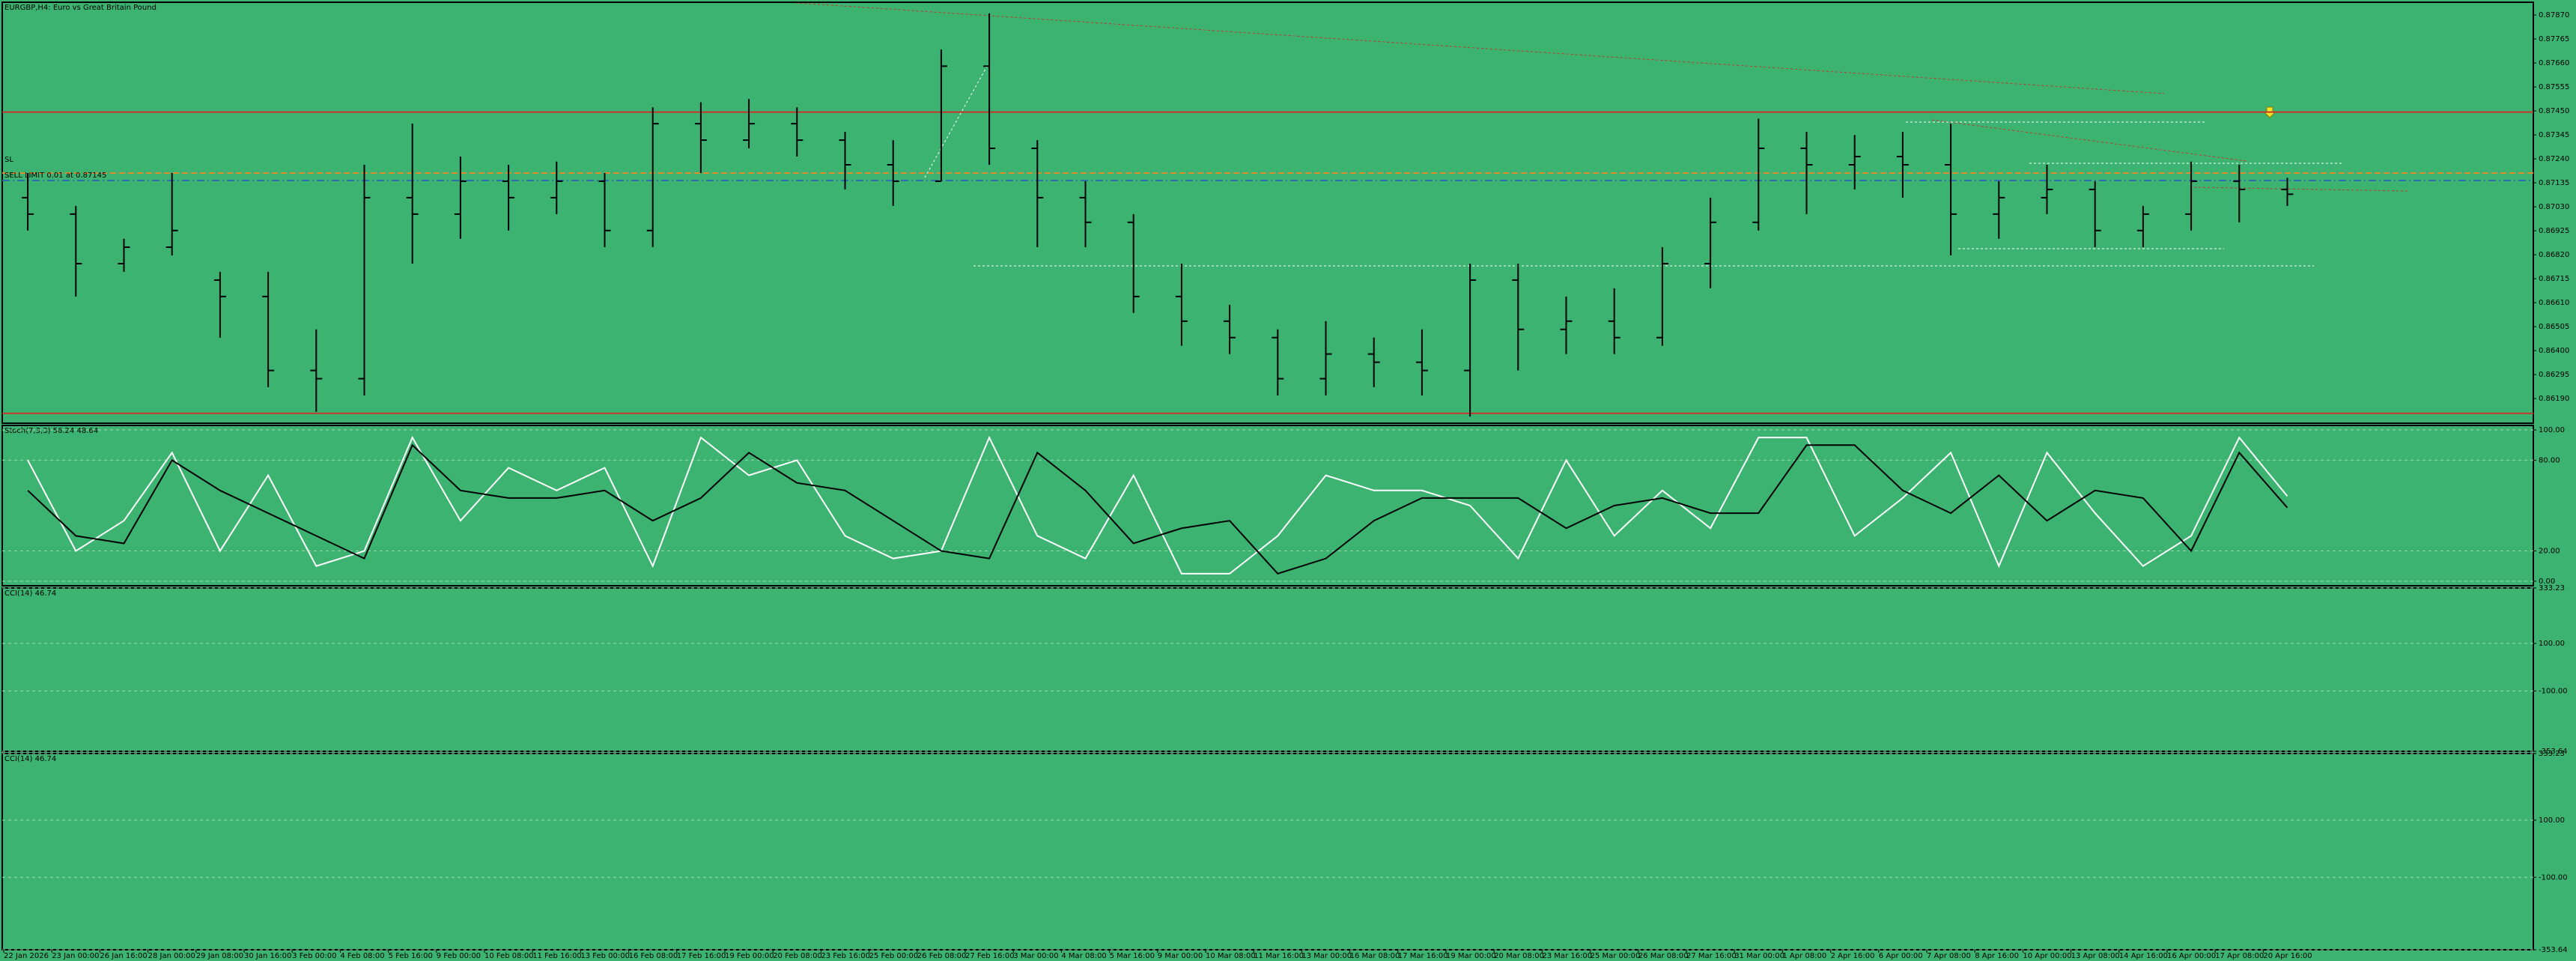 The height and width of the screenshot is (961, 2576). I want to click on x-tick-label: 23 Mar 16:00, so click(1567, 956).